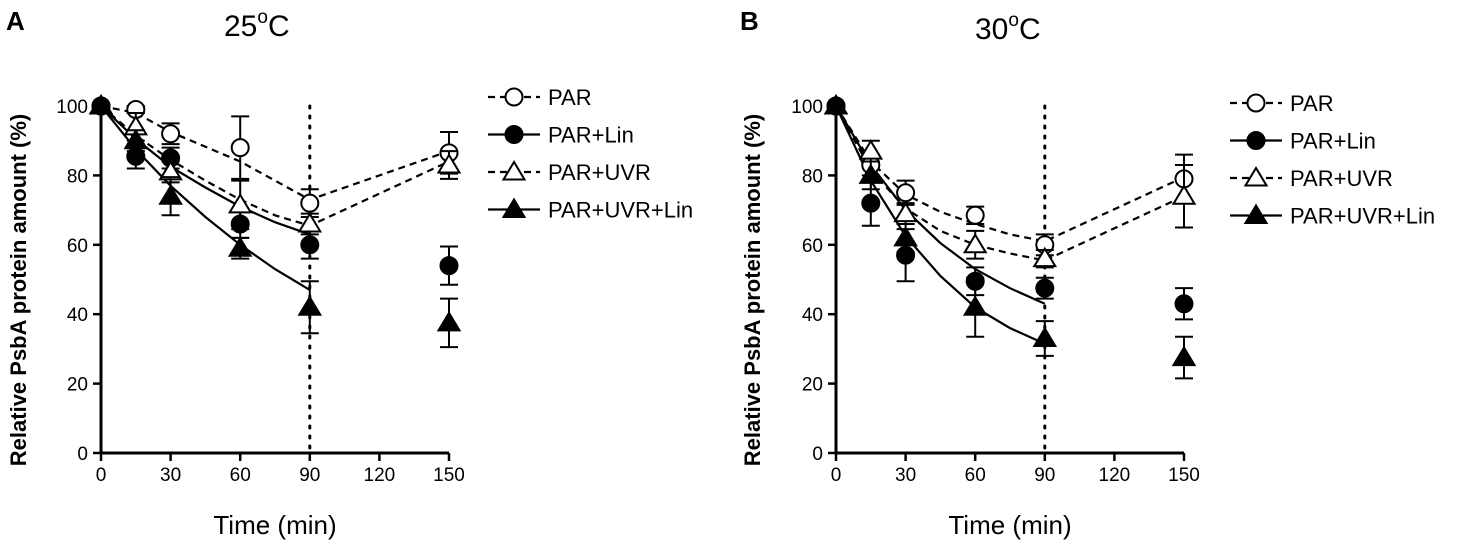 The width and height of the screenshot is (1477, 547). I want to click on panel-b-series-par-plus-uvr, so click(1010, 181).